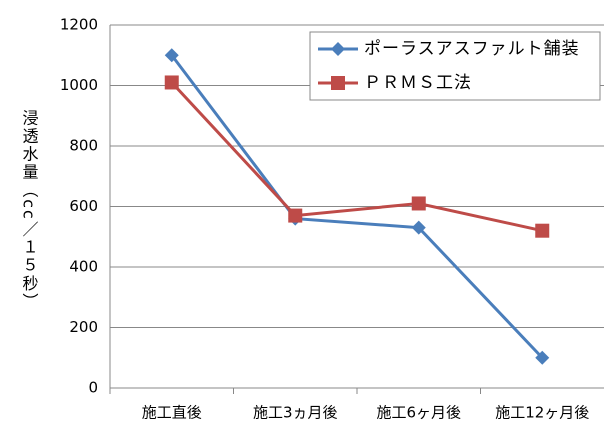 This screenshot has height=425, width=605. I want to click on legend-label: ＰＲＭＳ工法, so click(418, 83).